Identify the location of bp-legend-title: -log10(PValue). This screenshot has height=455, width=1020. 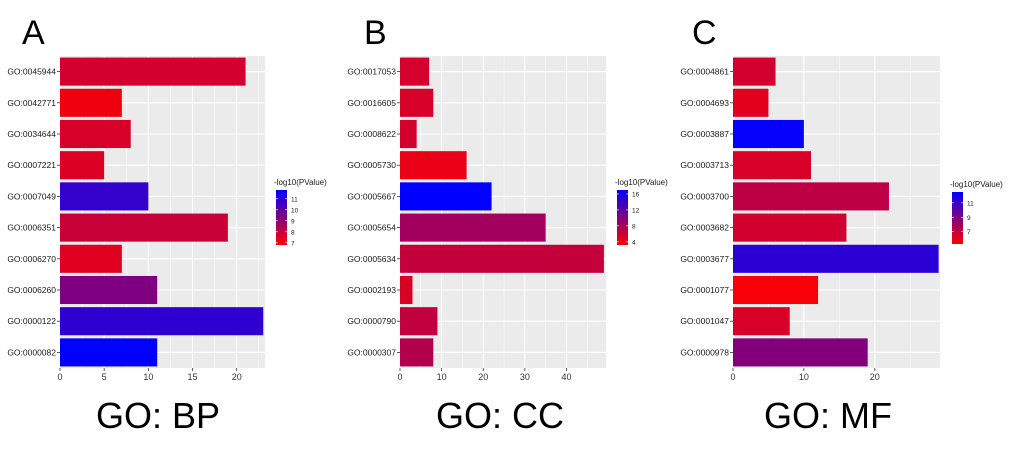
(300, 182).